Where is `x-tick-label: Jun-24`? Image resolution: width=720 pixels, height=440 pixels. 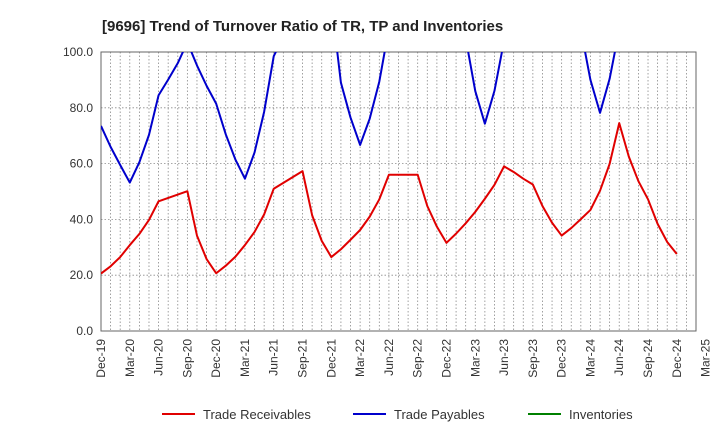 x-tick-label: Jun-24 is located at coordinates (619, 357).